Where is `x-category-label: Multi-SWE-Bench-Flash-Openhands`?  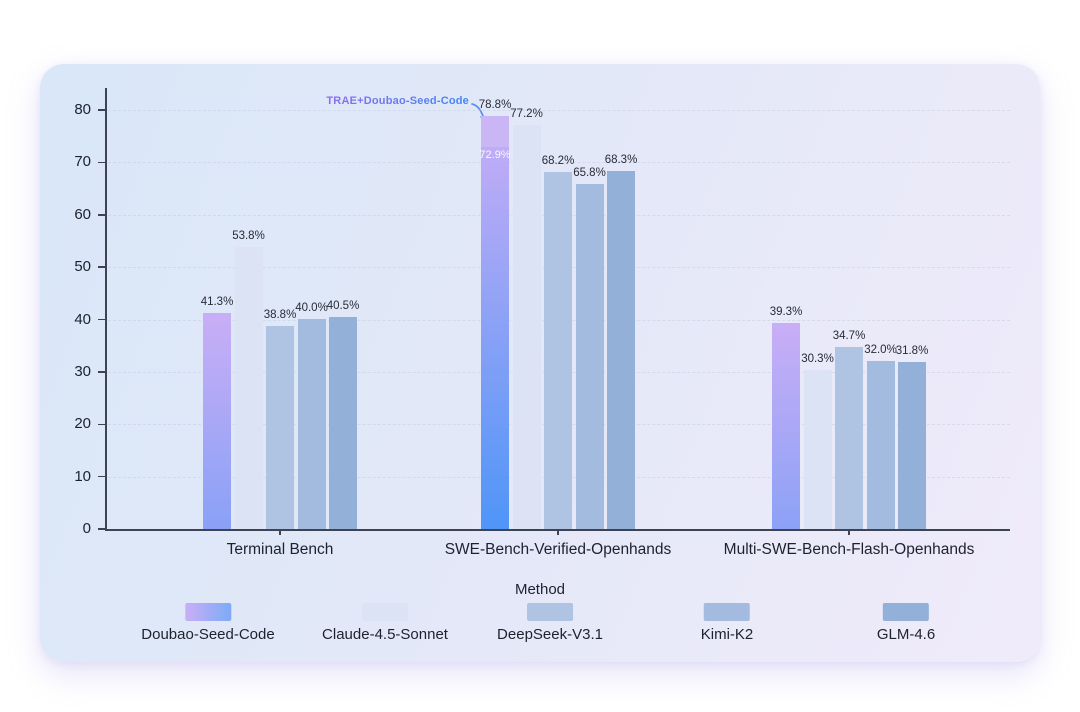
x-category-label: Multi-SWE-Bench-Flash-Openhands is located at coordinates (849, 549).